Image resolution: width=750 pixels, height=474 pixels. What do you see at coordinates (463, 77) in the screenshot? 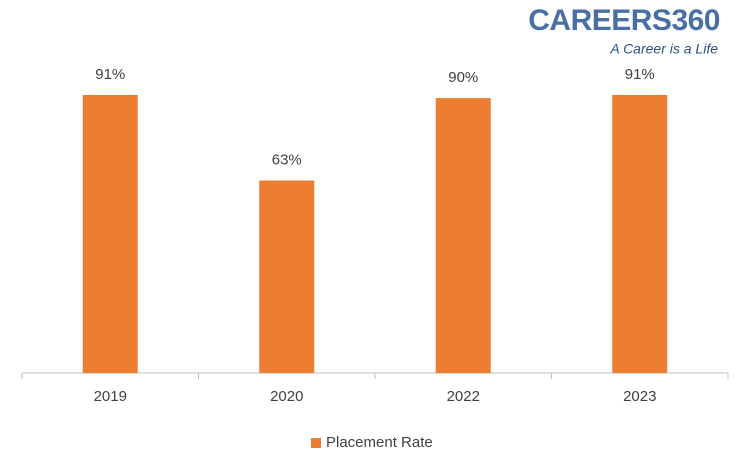
I see `data-label: 90%` at bounding box center [463, 77].